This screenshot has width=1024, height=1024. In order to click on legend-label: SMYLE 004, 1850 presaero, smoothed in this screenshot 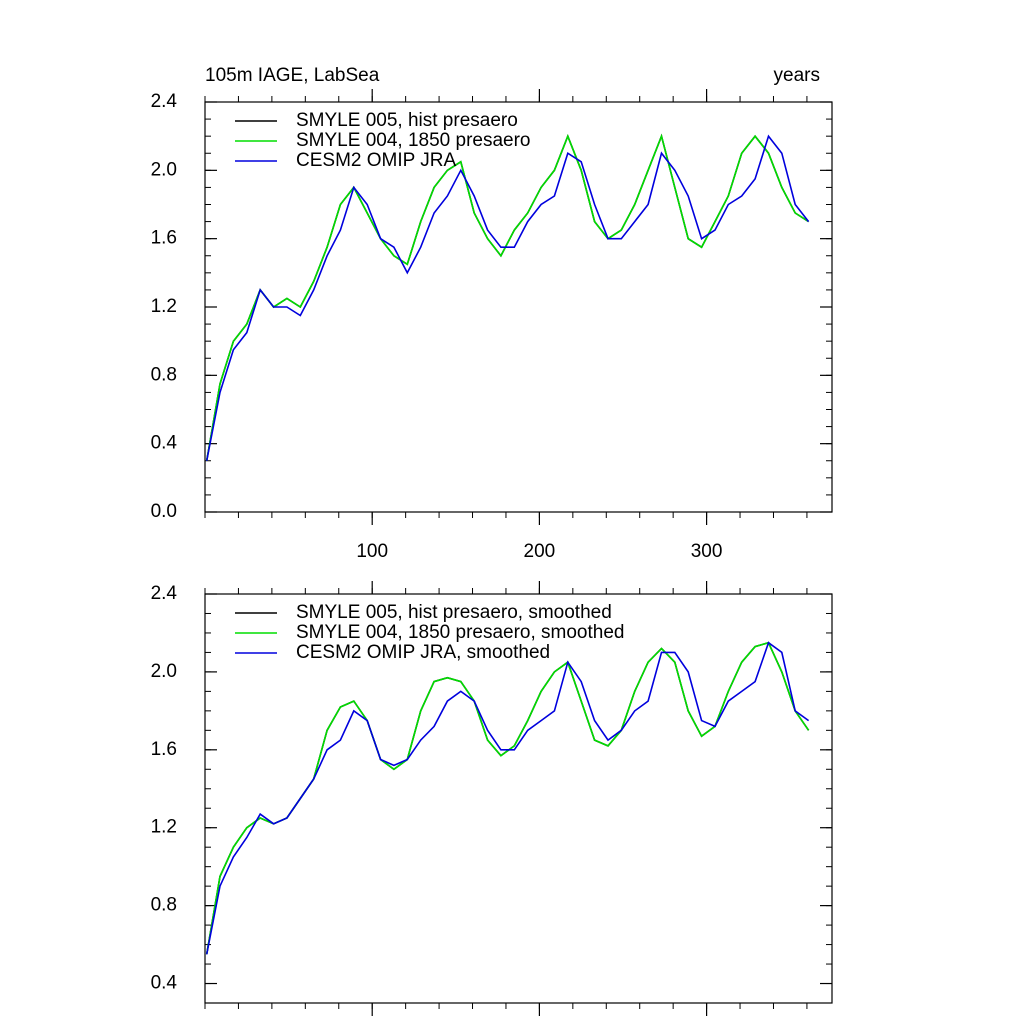, I will do `click(460, 632)`.